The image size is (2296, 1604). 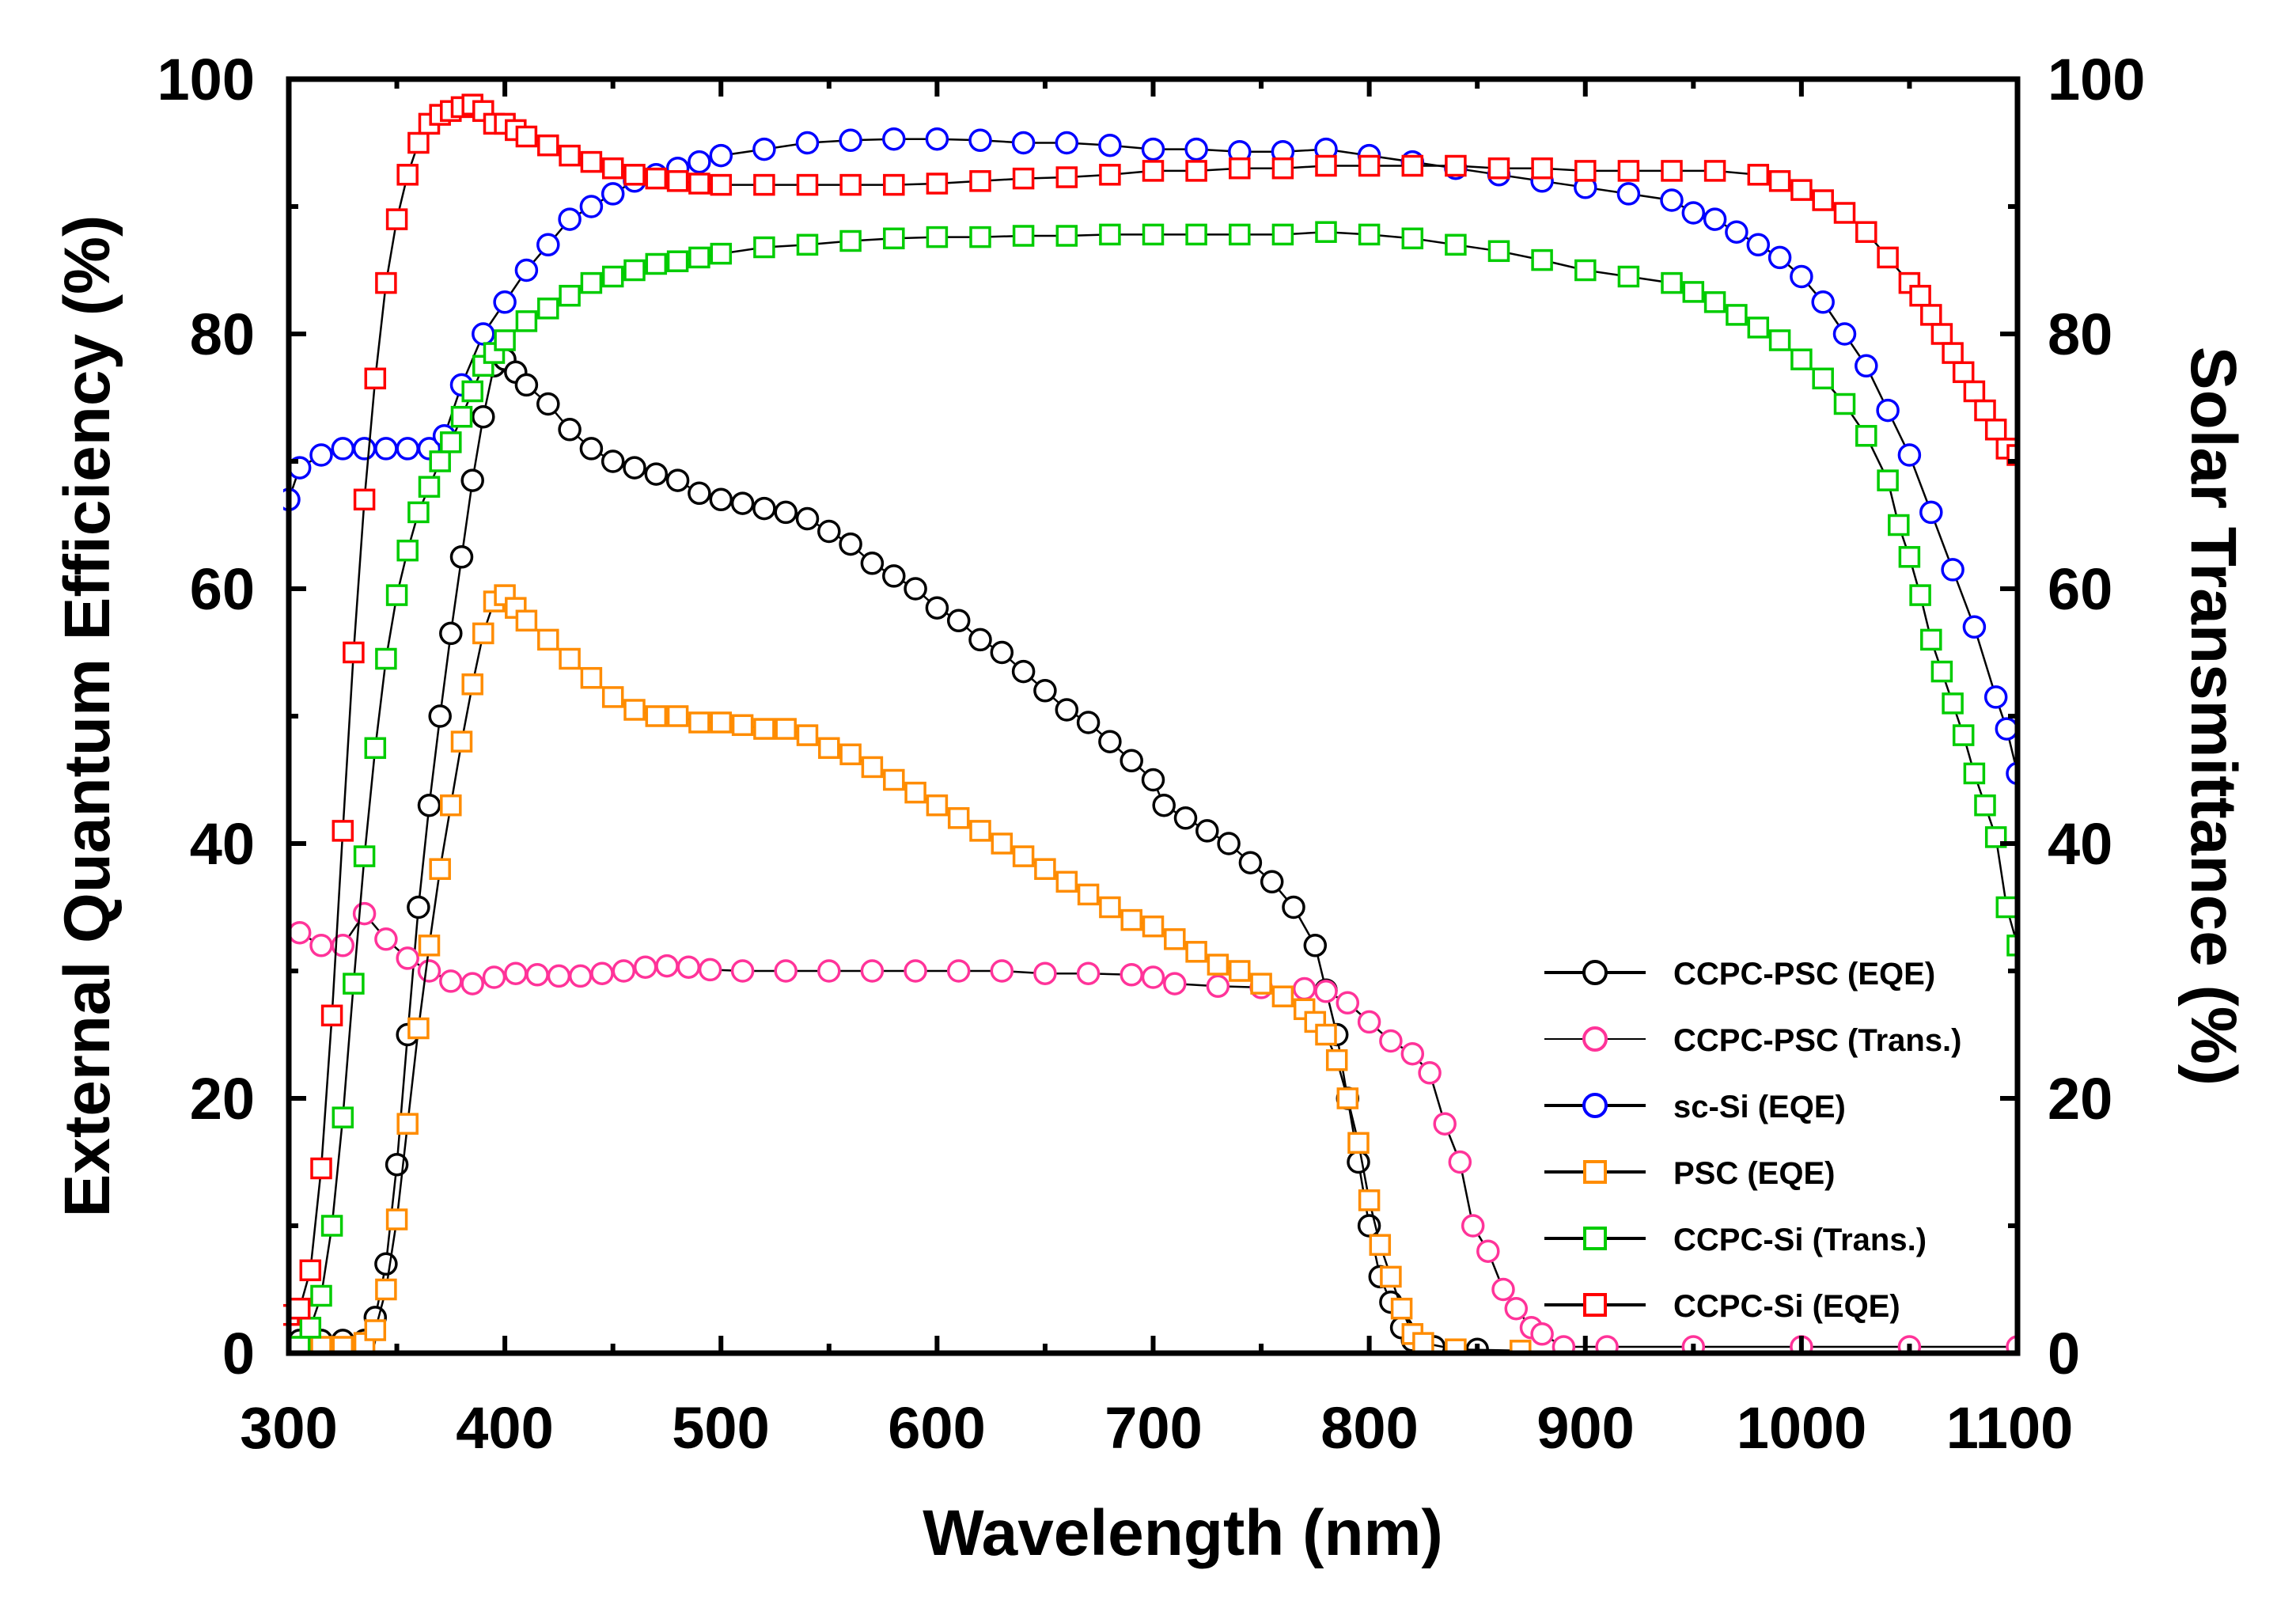 I want to click on x-tick-label: 600, so click(x=936, y=1428).